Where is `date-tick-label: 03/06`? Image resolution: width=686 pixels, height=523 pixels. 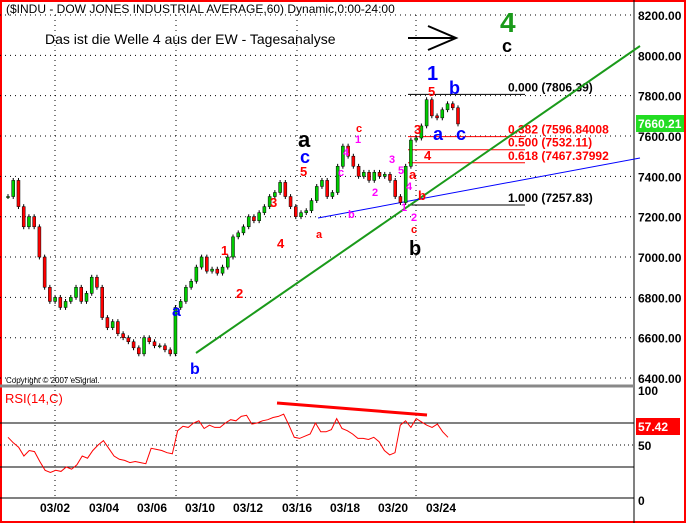 date-tick-label: 03/06 is located at coordinates (152, 508).